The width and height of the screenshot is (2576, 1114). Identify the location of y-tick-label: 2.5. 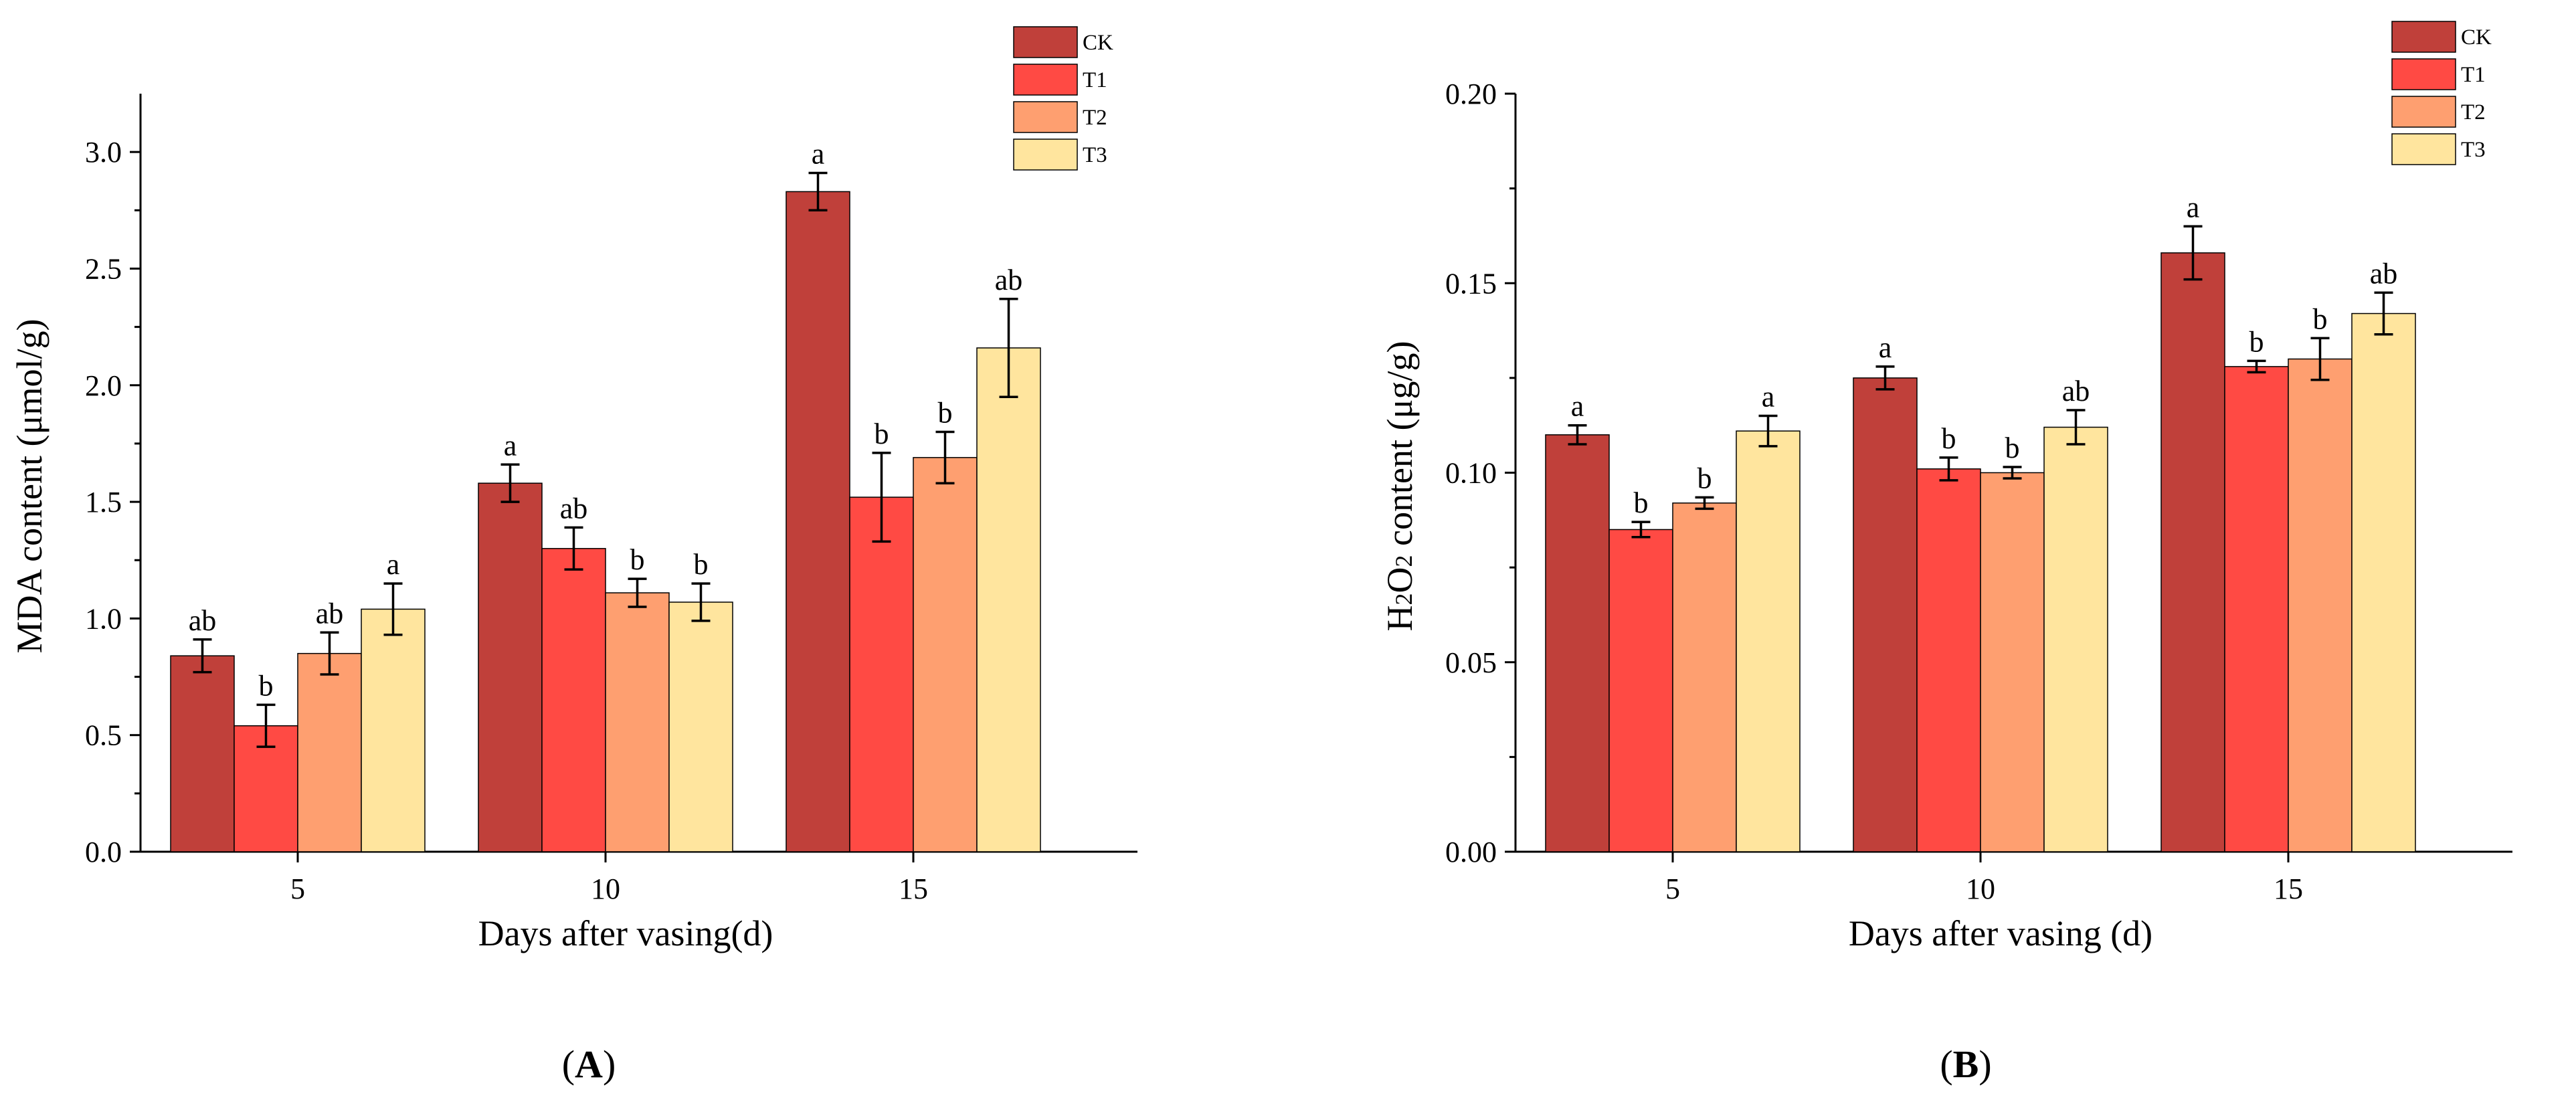
(103, 268).